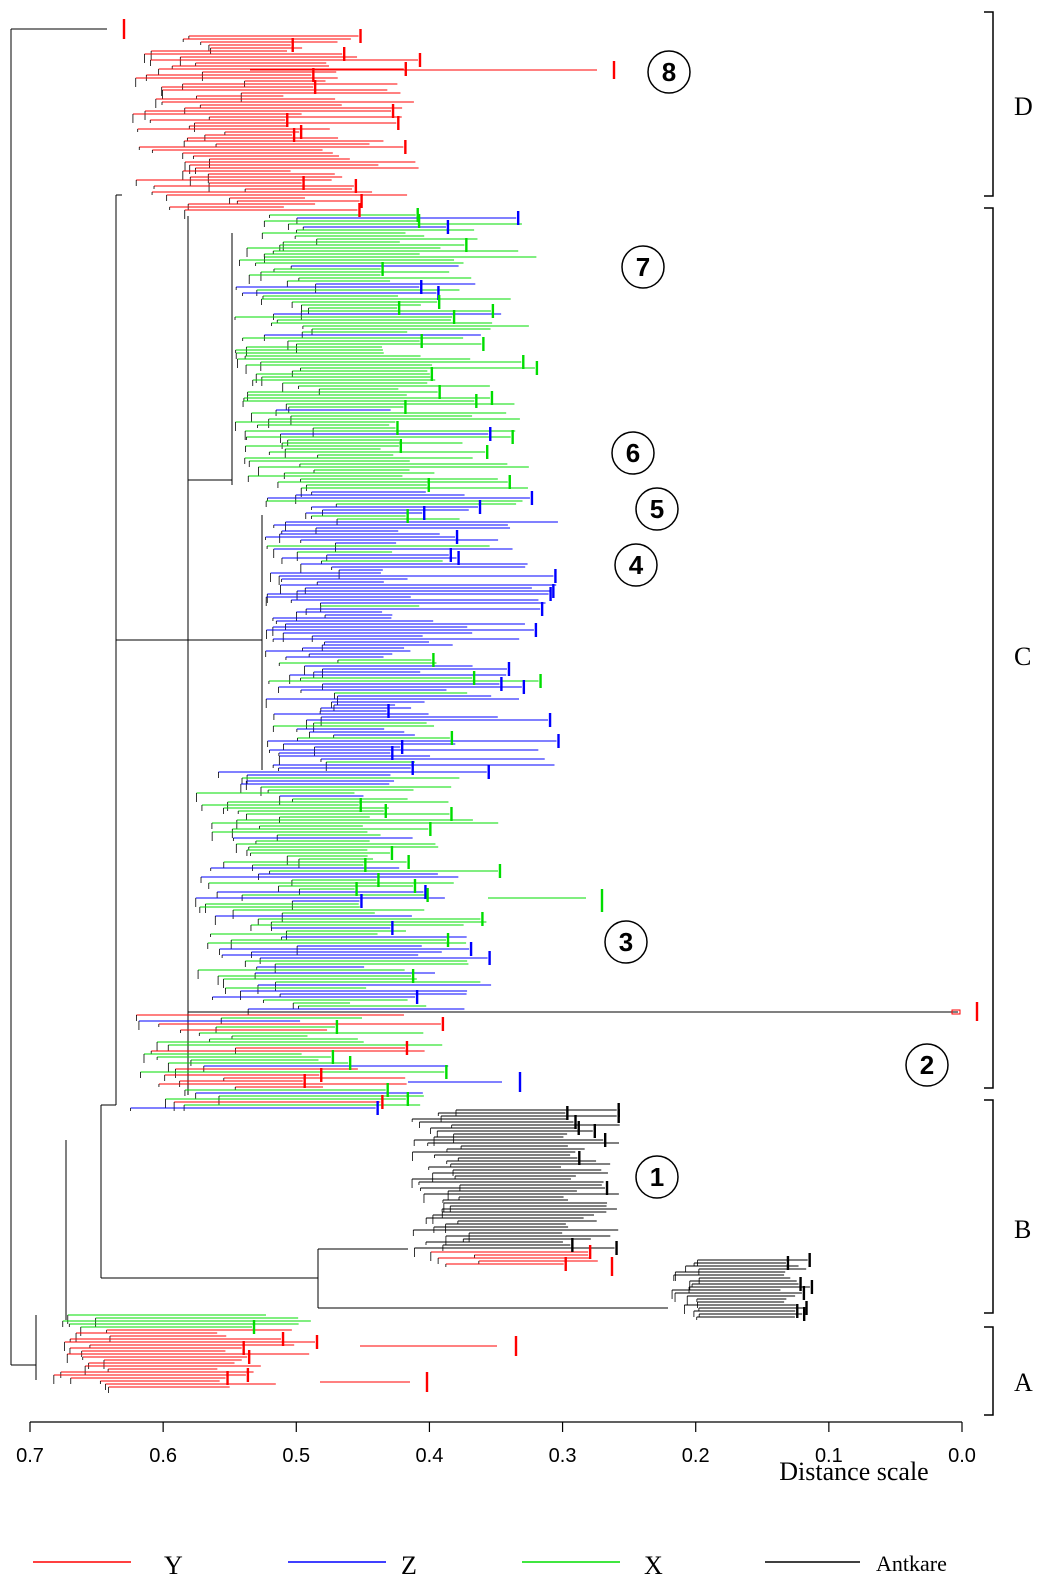 The image size is (1052, 1582). What do you see at coordinates (430, 1456) in the screenshot?
I see `axis-tick-label: 0.4` at bounding box center [430, 1456].